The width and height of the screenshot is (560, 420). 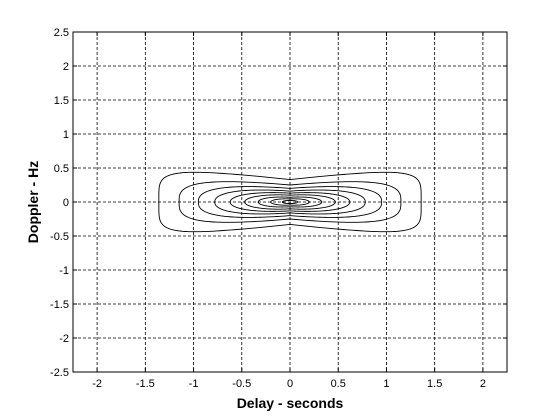 I want to click on x-tick-label: 0, so click(x=290, y=384).